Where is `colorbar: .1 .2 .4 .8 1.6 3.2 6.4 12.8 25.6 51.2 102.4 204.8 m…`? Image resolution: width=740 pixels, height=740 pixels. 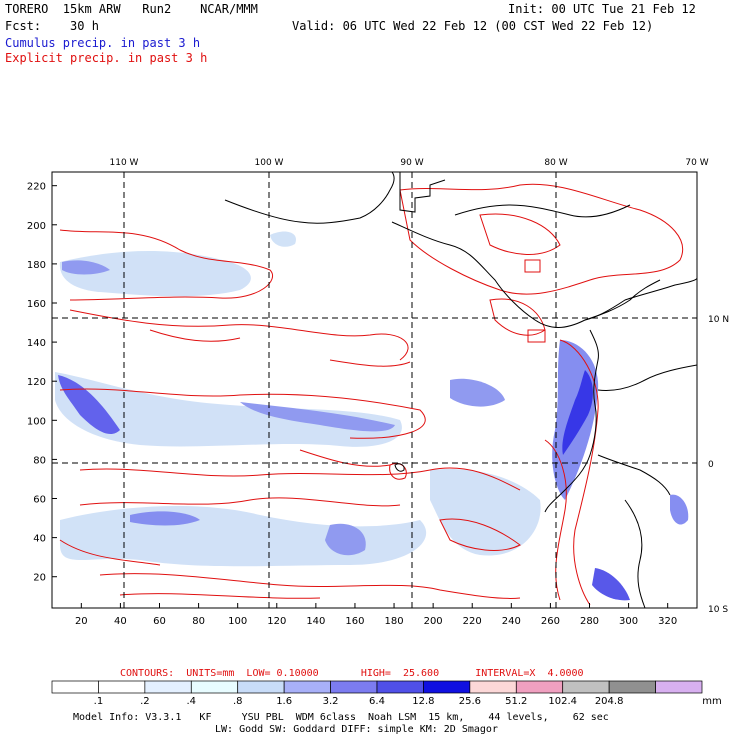 colorbar: .1 .2 .4 .8 1.6 3.2 6.4 12.8 25.6 51.2 102.4 204.8 m… is located at coordinates (386, 693).